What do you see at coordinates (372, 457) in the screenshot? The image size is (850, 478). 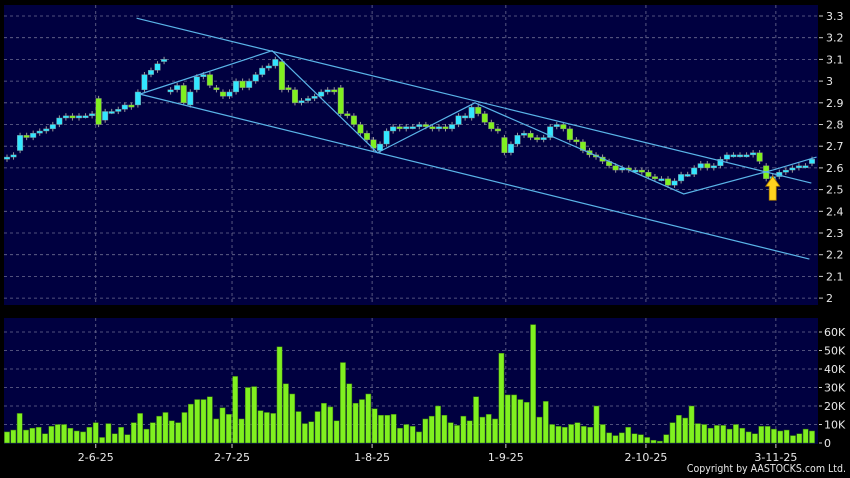 I see `date-tick-label: 1-8-25` at bounding box center [372, 457].